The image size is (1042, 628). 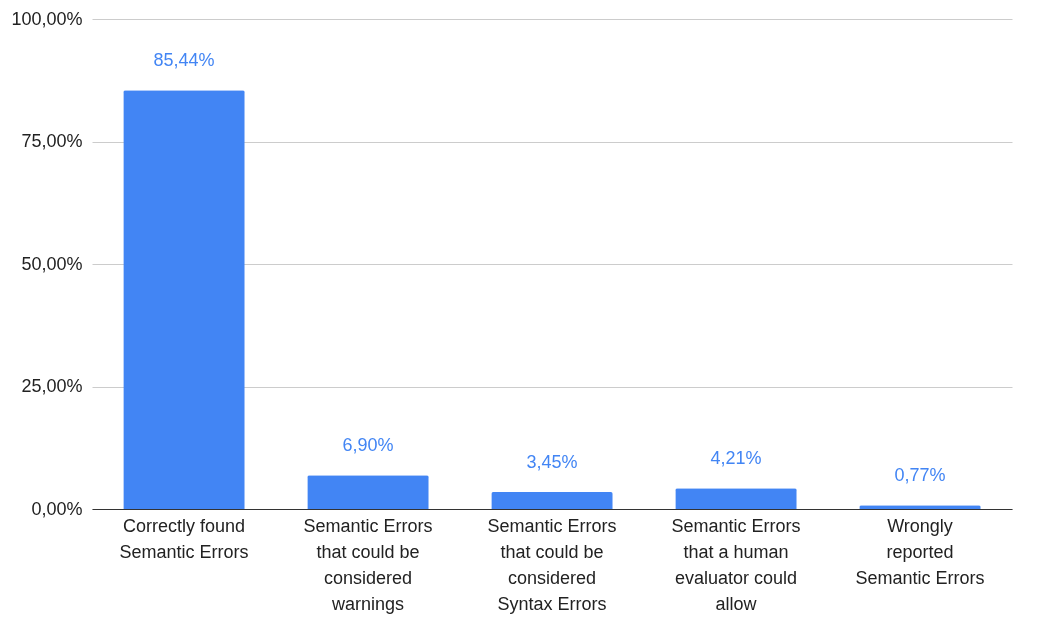 I want to click on x-tick-label: Semantic Errors that a human evaluator could allow, so click(x=736, y=564).